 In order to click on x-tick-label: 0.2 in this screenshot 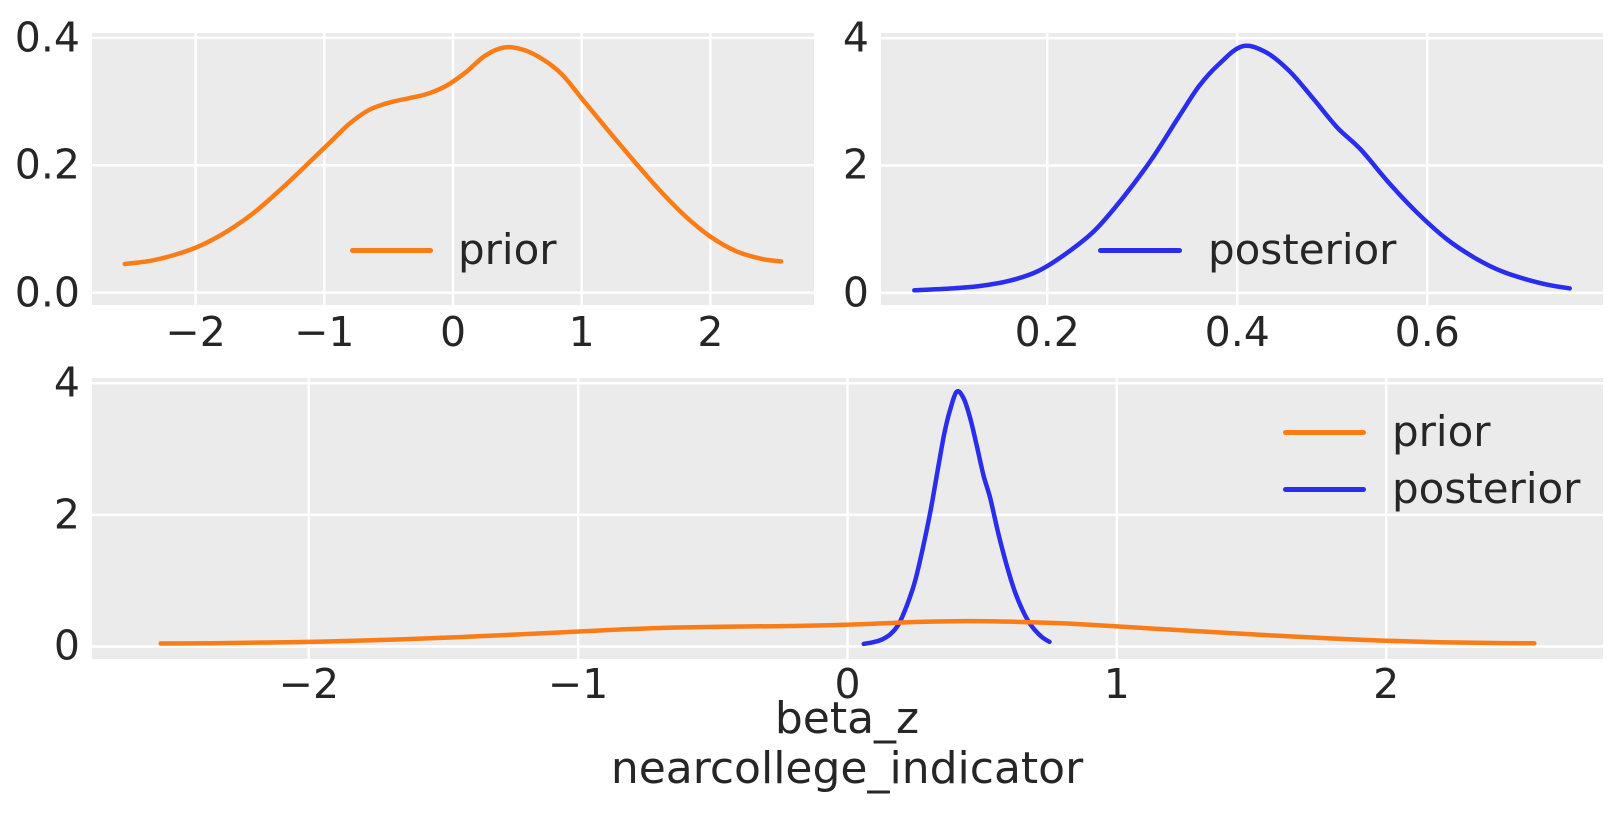, I will do `click(1047, 332)`.